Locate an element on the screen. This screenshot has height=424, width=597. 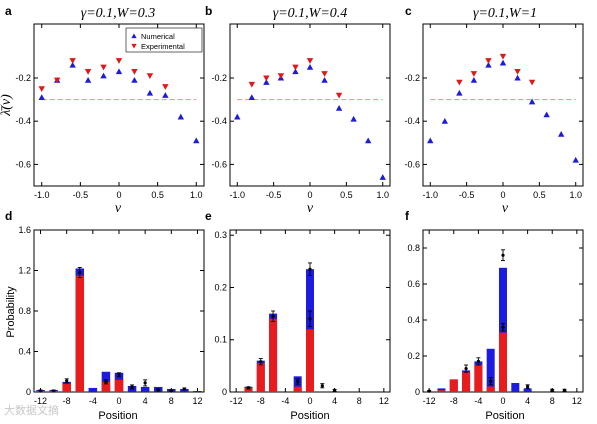
title-c: γ=0.1,W=1 is located at coordinates (505, 13).